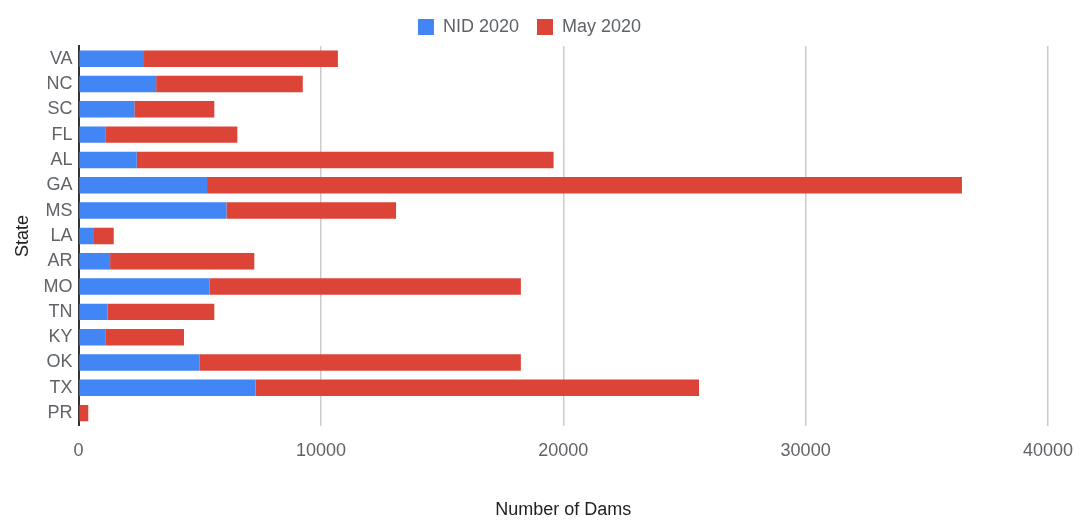 The height and width of the screenshot is (529, 1087). What do you see at coordinates (61, 386) in the screenshot?
I see `y-tick-label: TX` at bounding box center [61, 386].